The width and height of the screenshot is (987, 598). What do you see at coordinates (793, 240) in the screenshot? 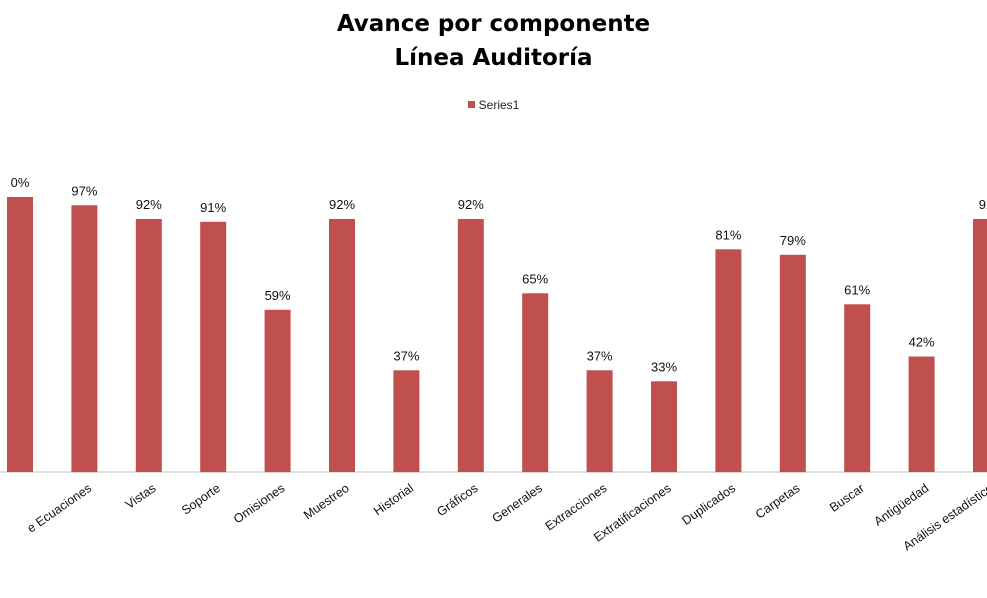
I see `data-label: 79%` at bounding box center [793, 240].